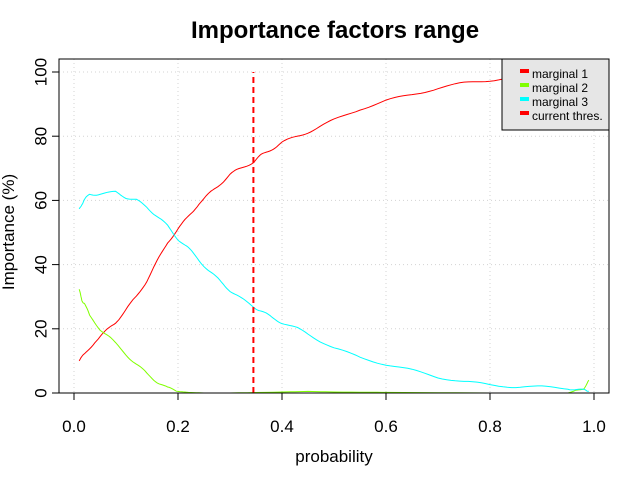  What do you see at coordinates (560, 74) in the screenshot?
I see `legend-label: marginal 1` at bounding box center [560, 74].